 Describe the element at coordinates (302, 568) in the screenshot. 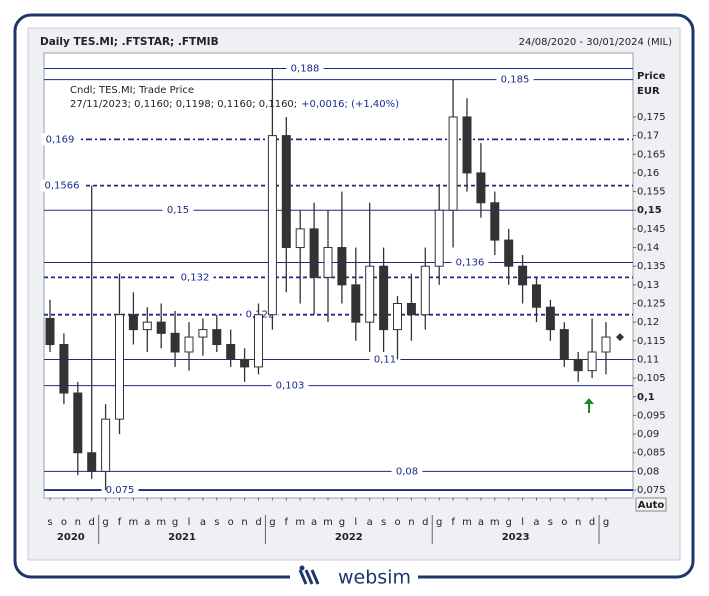

I see `logo-dot` at that location.